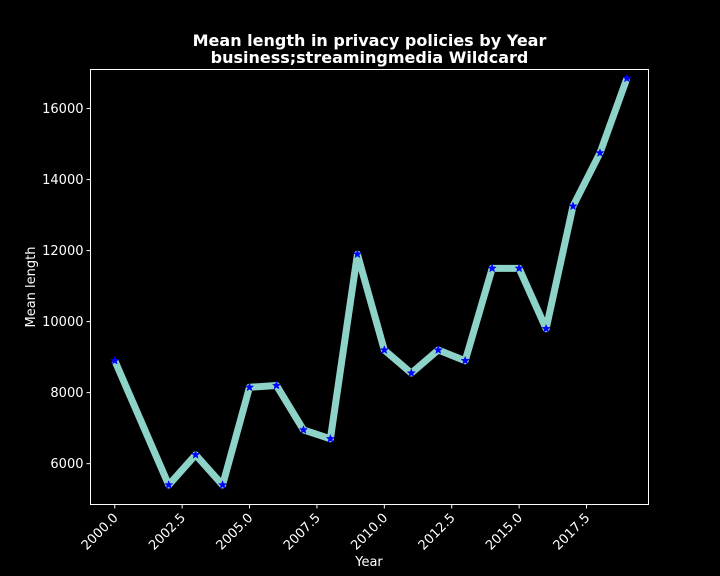 Image resolution: width=720 pixels, height=576 pixels. Describe the element at coordinates (100, 532) in the screenshot. I see `x-tick-label: 2000.0` at that location.